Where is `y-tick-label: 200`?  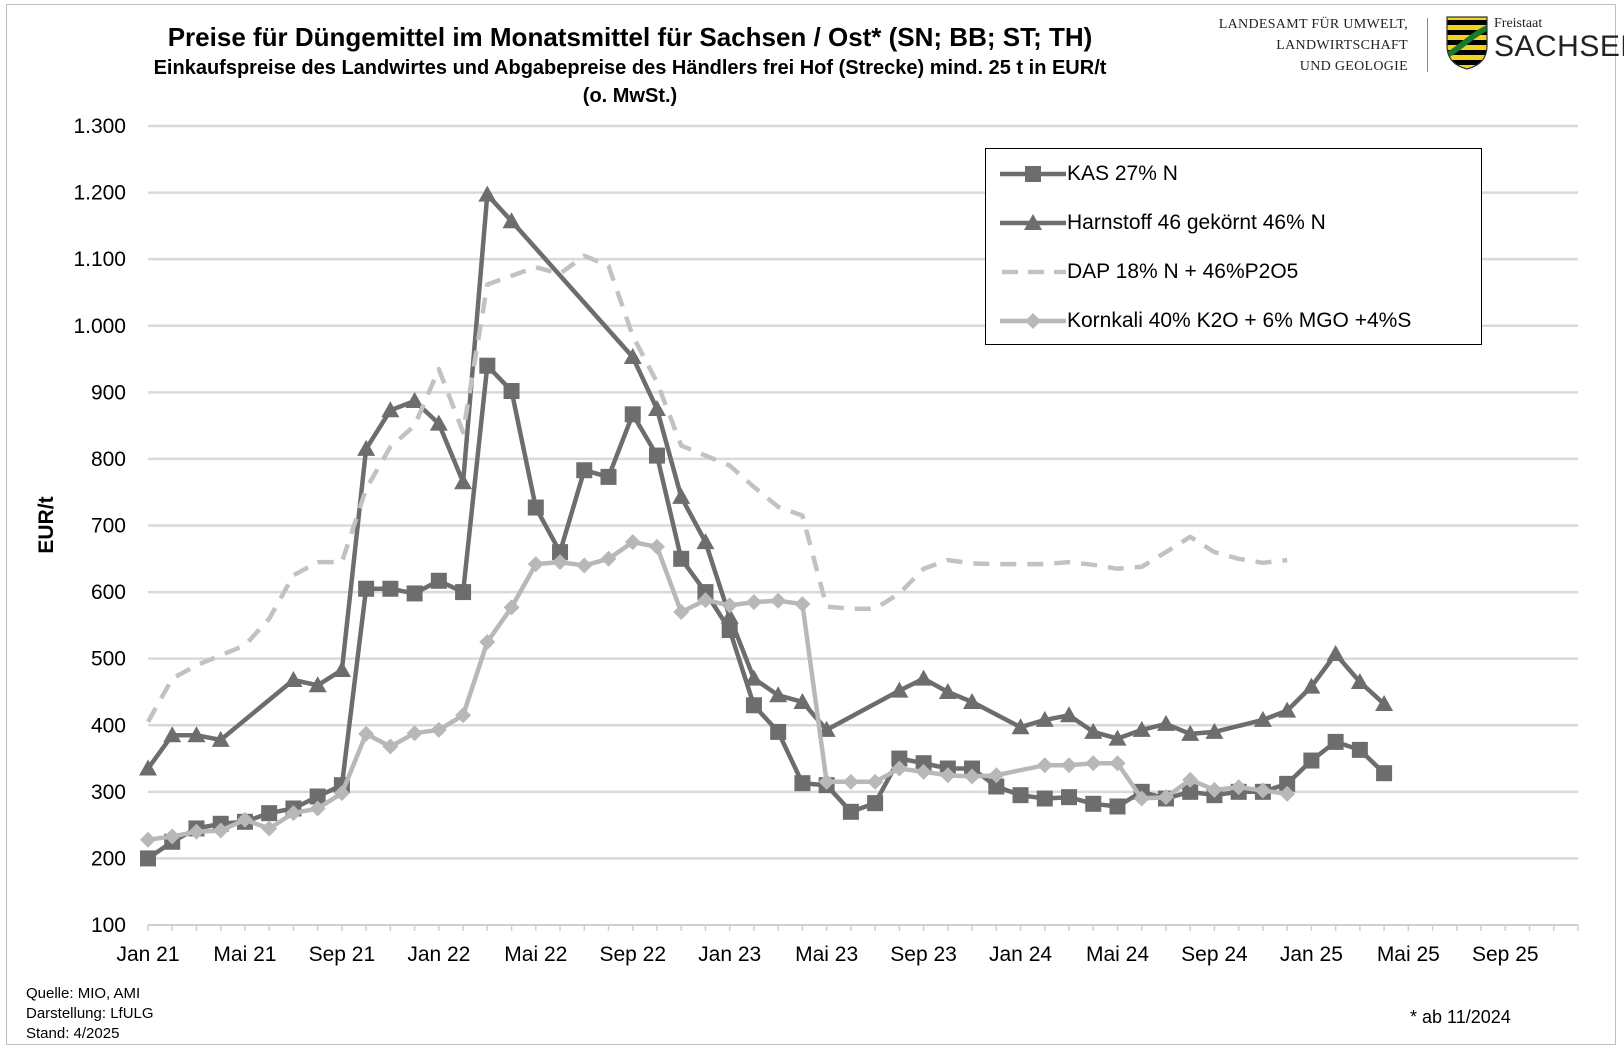 y-tick-label: 200 is located at coordinates (108, 858).